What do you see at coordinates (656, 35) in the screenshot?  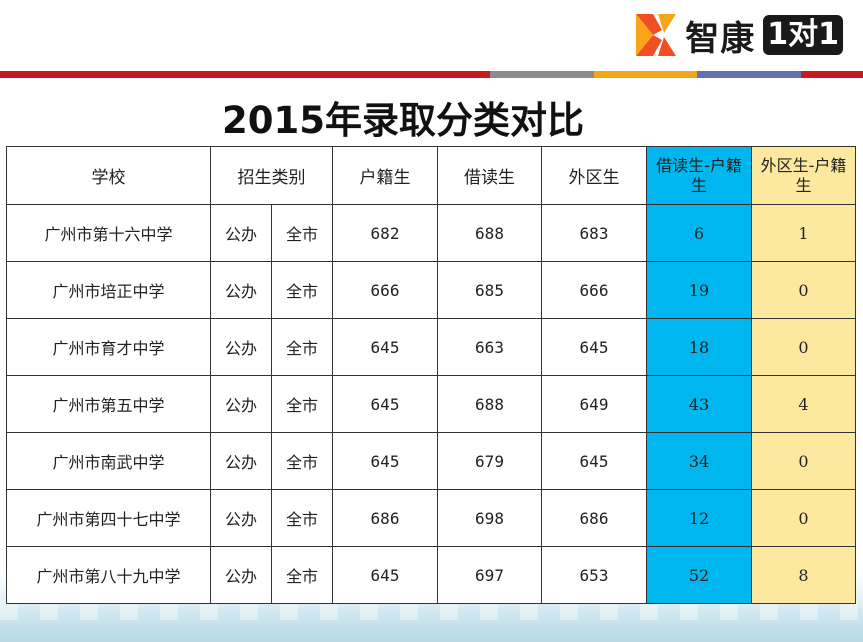 I see `logo-mark-icon` at bounding box center [656, 35].